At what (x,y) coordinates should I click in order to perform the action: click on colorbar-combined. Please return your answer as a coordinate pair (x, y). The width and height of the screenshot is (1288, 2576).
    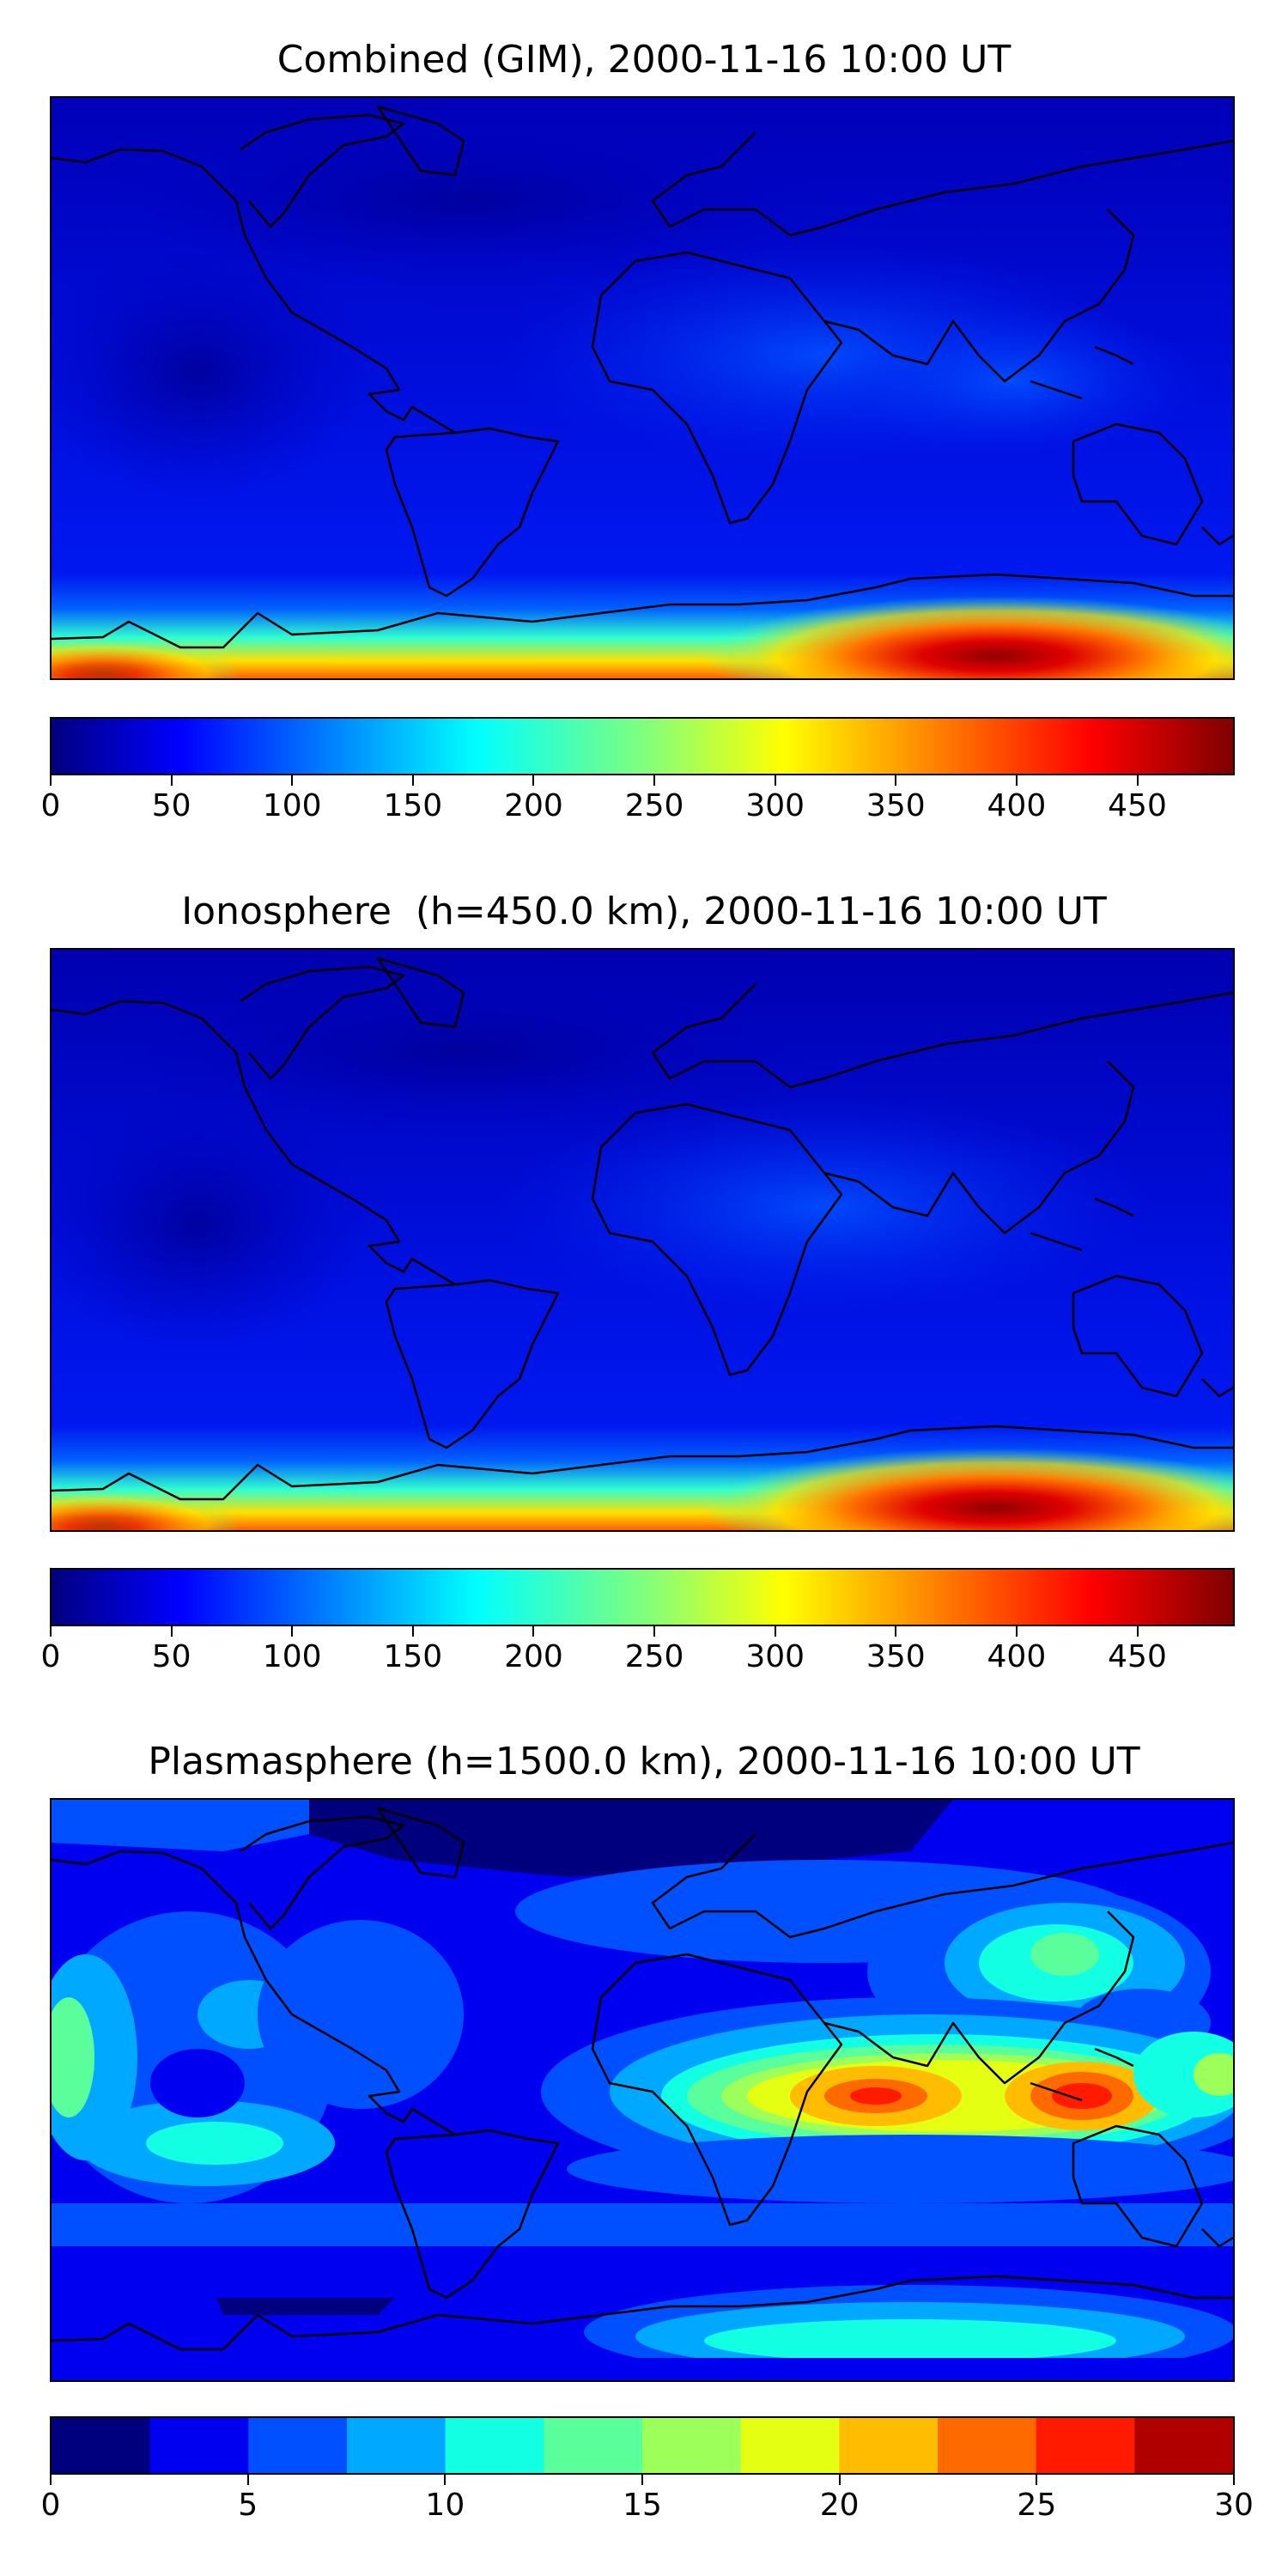
    Looking at the image, I should click on (642, 746).